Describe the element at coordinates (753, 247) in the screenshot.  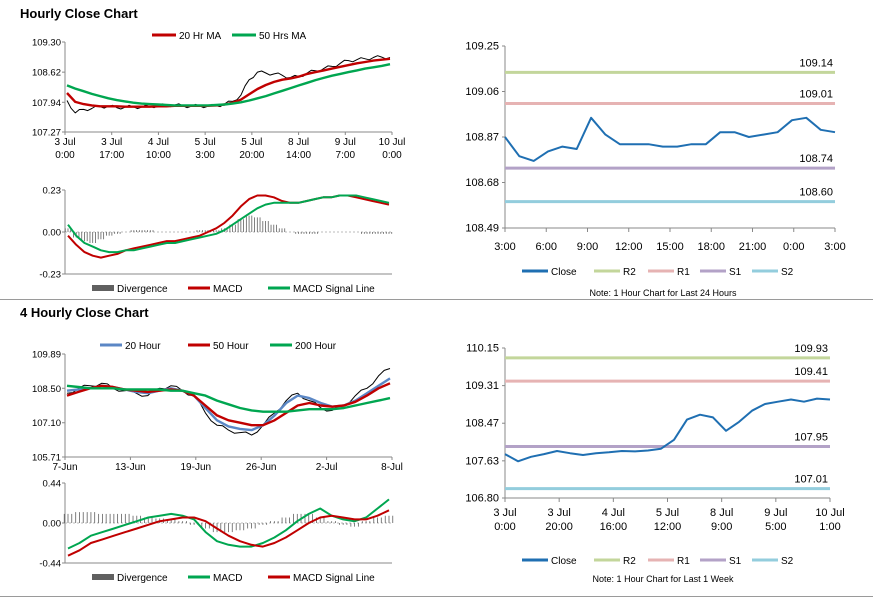
I see `hourly-close-xtick-label: 21:00` at that location.